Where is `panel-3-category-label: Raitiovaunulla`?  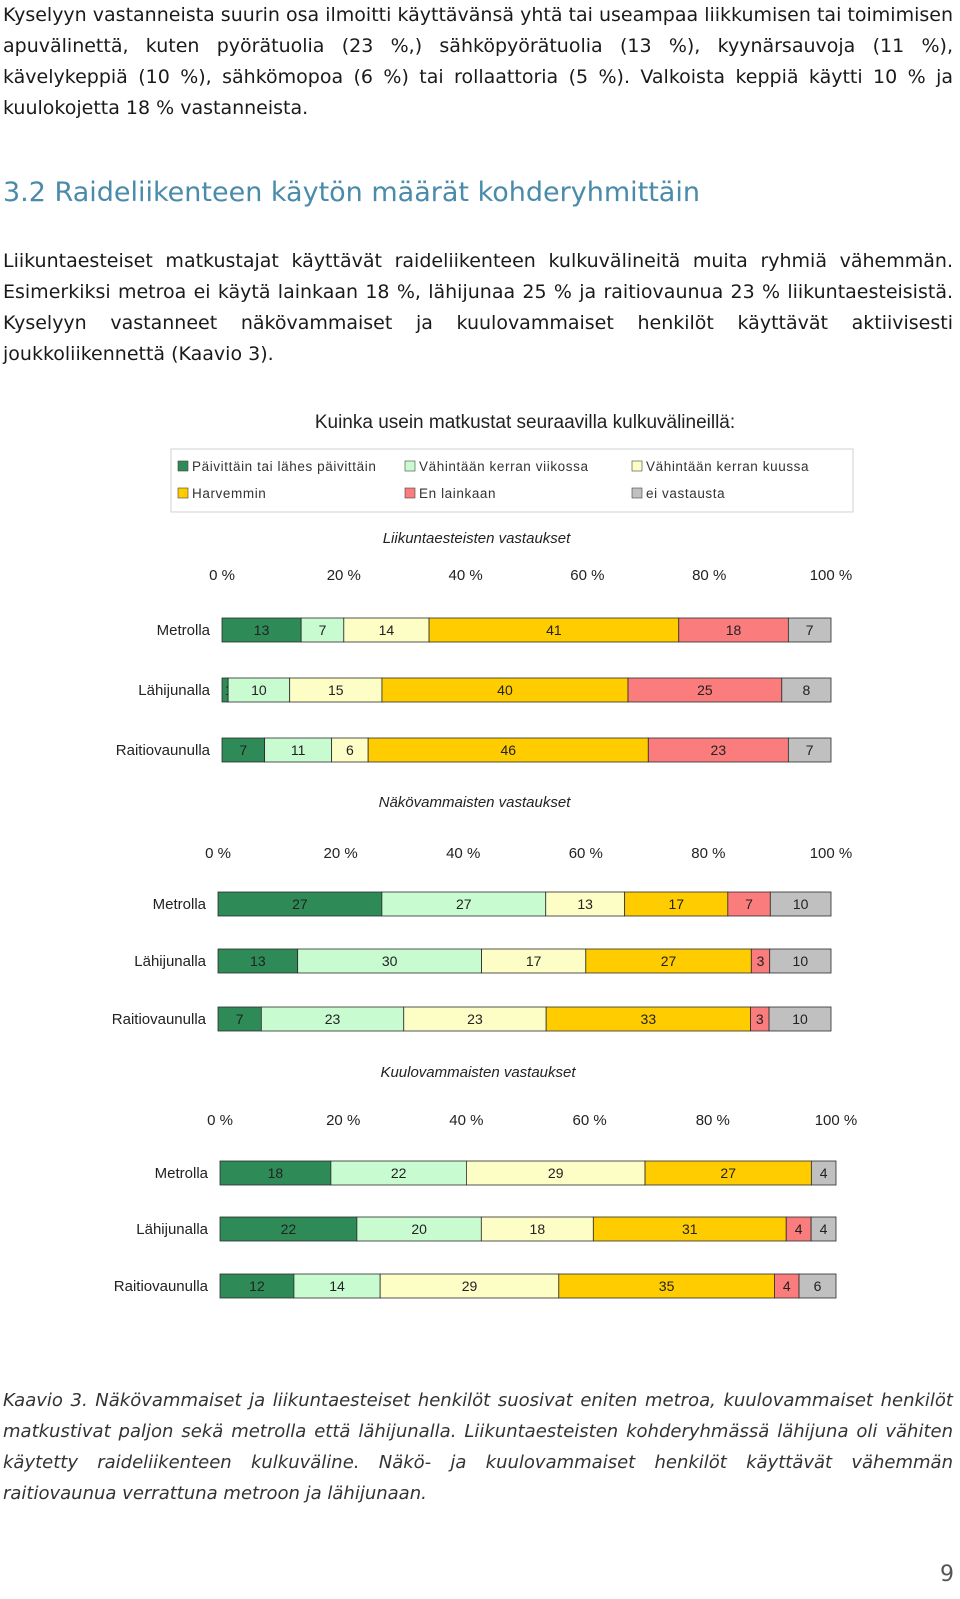 panel-3-category-label: Raitiovaunulla is located at coordinates (161, 1286).